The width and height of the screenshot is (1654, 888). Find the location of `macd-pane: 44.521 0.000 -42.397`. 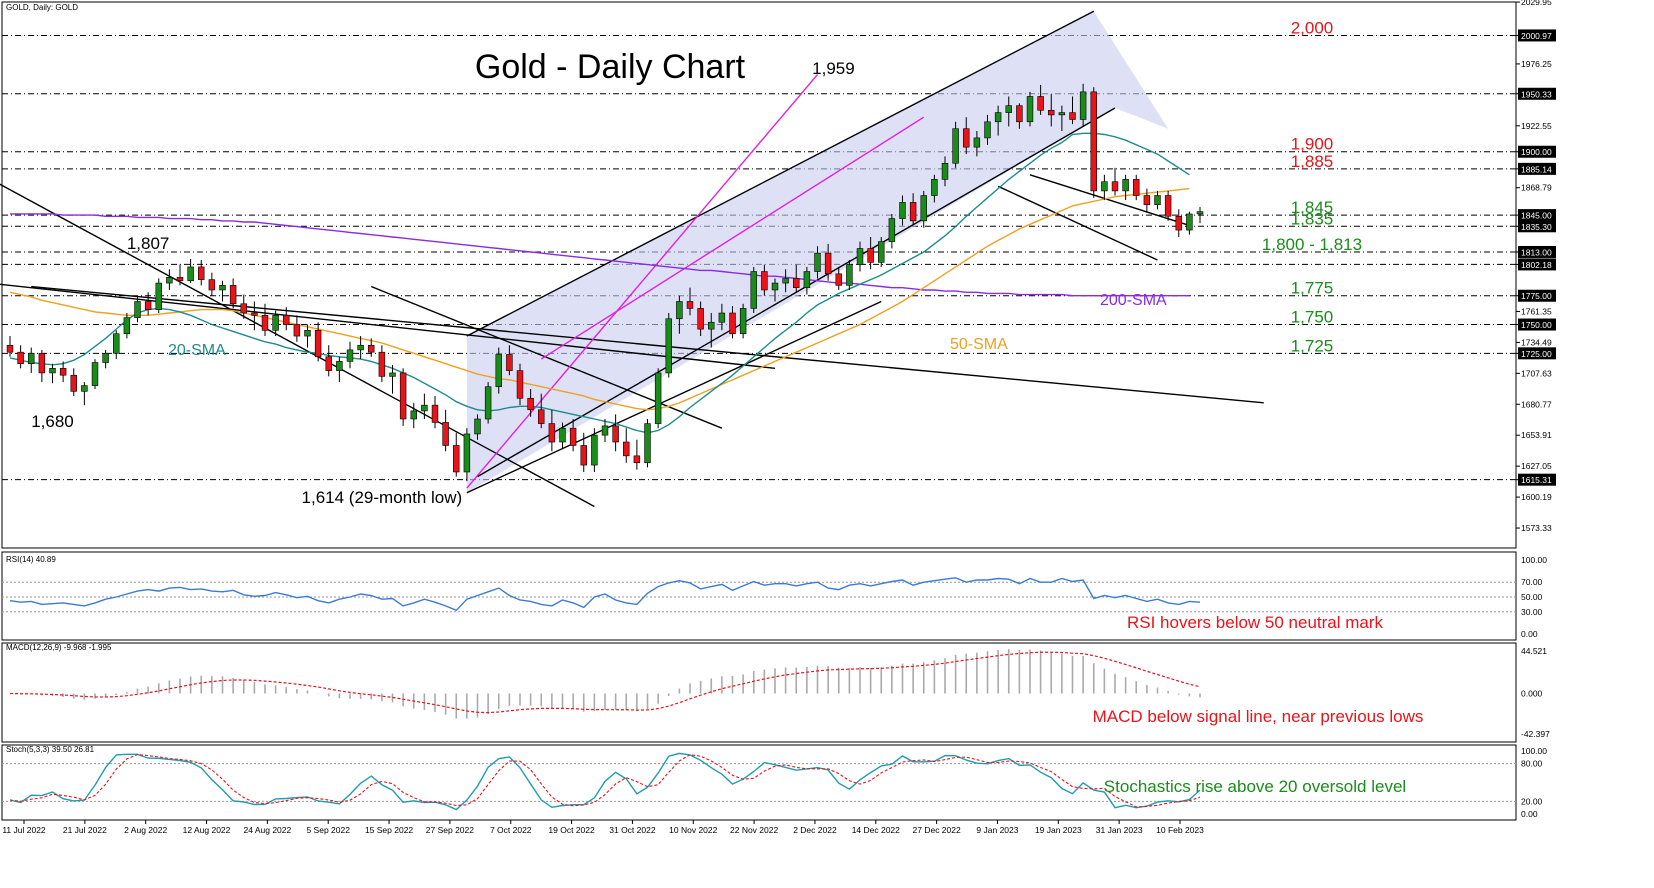

macd-pane: 44.521 0.000 -42.397 is located at coordinates (775, 692).